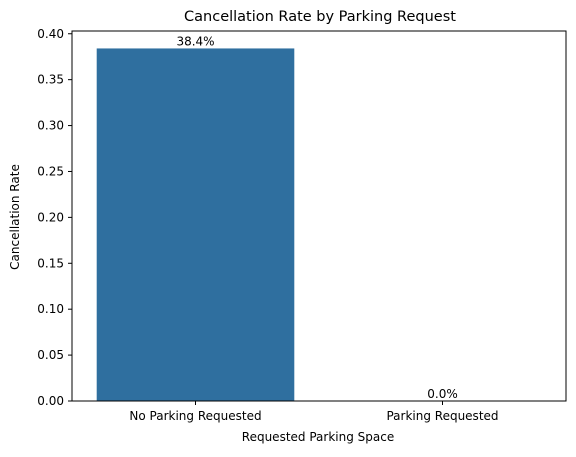 The height and width of the screenshot is (457, 576). I want to click on data-label: 38.4%, so click(195, 41).